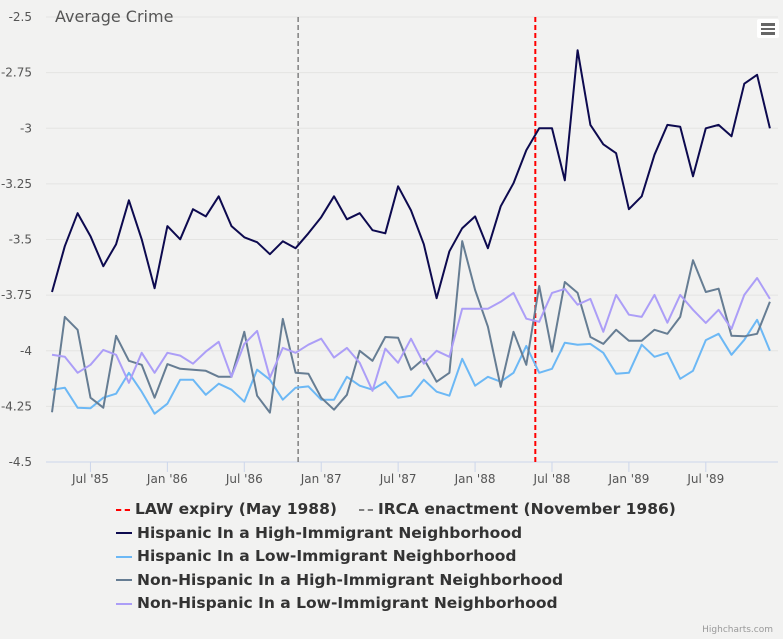 This screenshot has width=783, height=639. I want to click on legend-item-law-expiry: LAW expiry (May 1988), so click(226, 510).